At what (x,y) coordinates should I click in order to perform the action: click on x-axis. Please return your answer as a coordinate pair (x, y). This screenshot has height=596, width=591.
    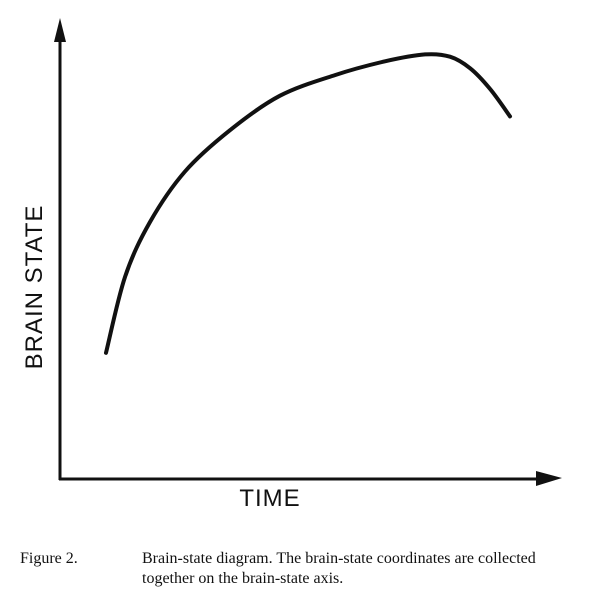
    Looking at the image, I should click on (310, 478).